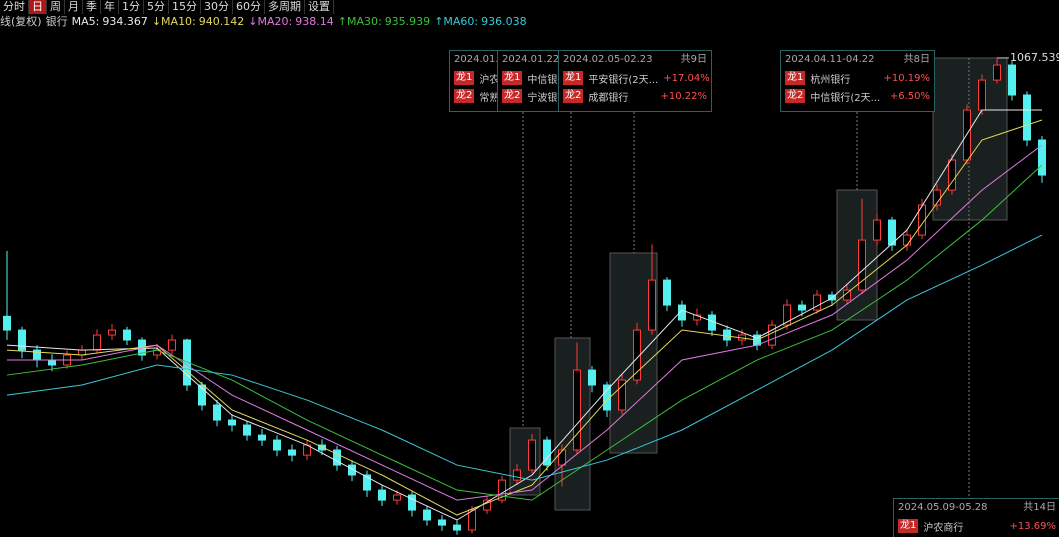 This screenshot has height=537, width=1059. I want to click on leader-name: 常熟, so click(489, 98).